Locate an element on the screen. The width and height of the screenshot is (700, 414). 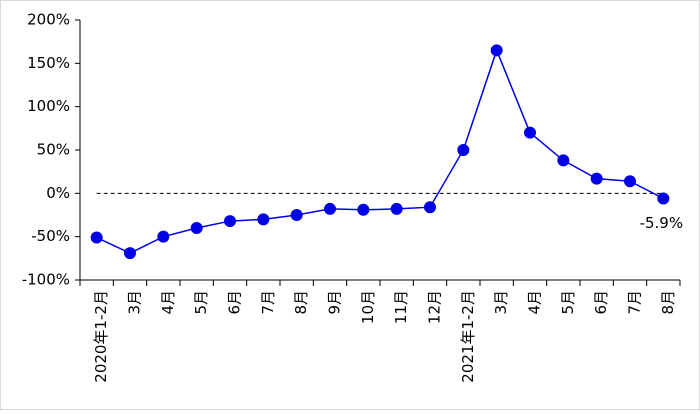
y-tick-label: 100% is located at coordinates (48, 106).